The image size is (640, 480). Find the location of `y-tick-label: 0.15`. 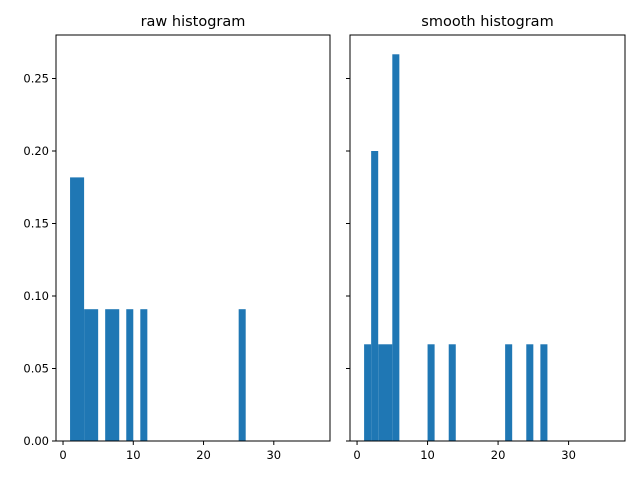

y-tick-label: 0.15 is located at coordinates (36, 224).